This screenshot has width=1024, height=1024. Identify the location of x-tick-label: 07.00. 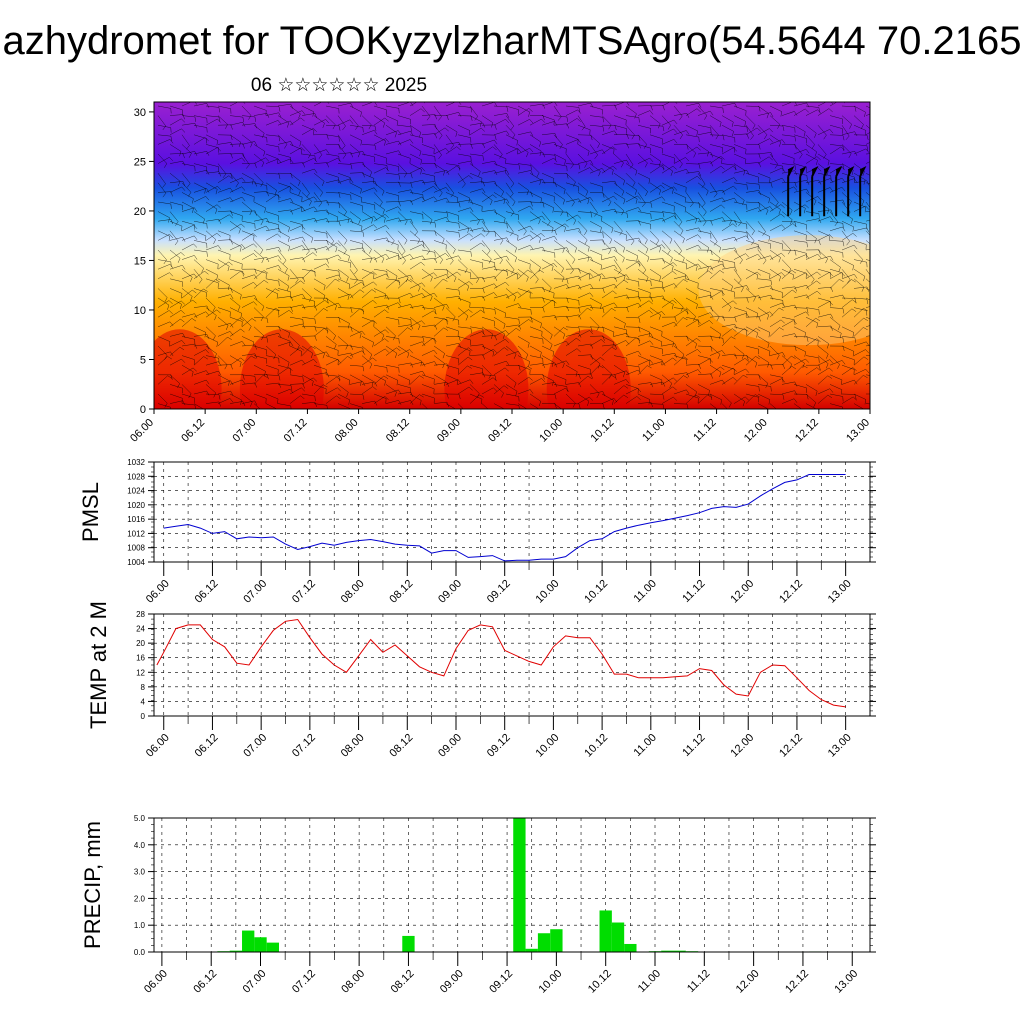
(255, 746).